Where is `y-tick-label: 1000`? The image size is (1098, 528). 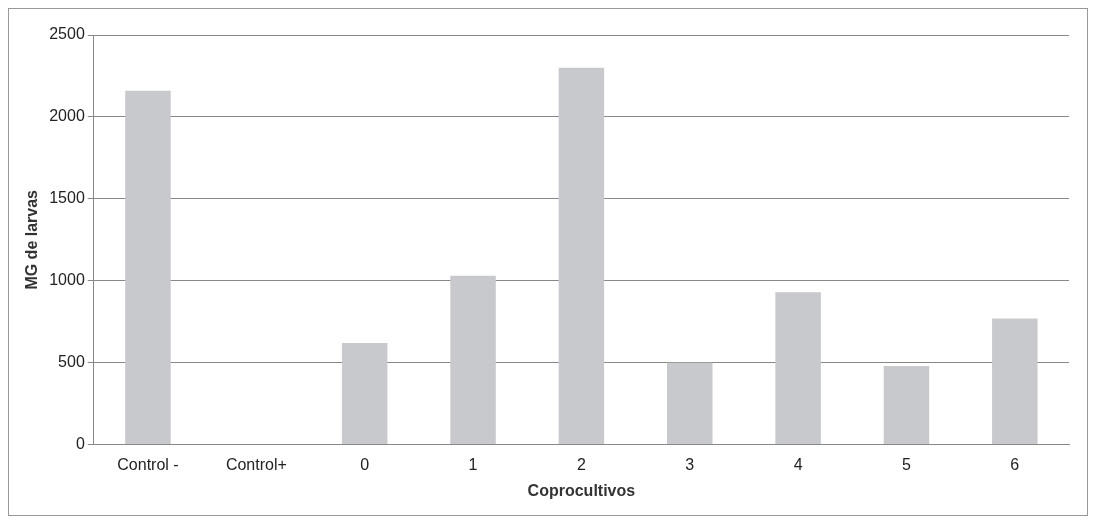 y-tick-label: 1000 is located at coordinates (67, 280).